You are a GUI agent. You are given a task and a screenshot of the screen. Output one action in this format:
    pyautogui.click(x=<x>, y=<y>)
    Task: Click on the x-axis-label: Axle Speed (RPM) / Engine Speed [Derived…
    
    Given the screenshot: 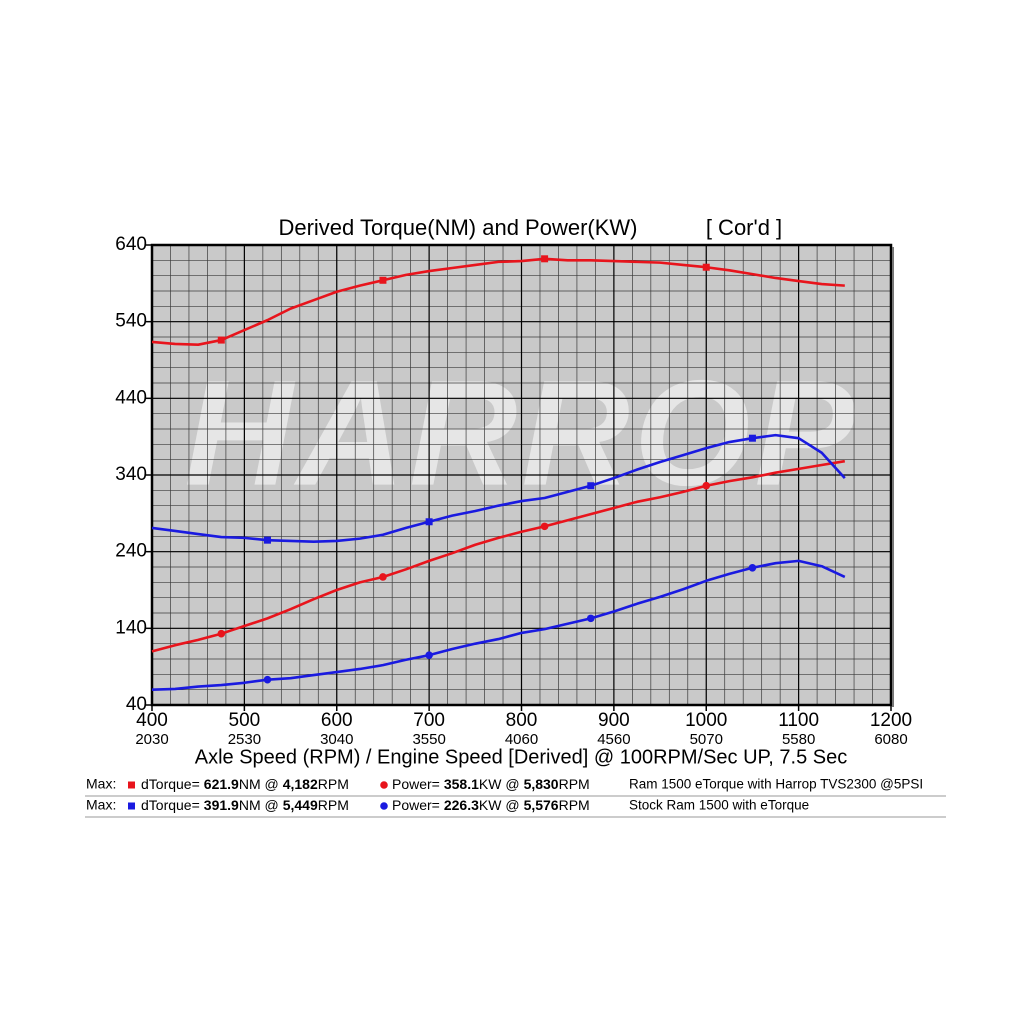 What is the action you would take?
    pyautogui.click(x=521, y=757)
    